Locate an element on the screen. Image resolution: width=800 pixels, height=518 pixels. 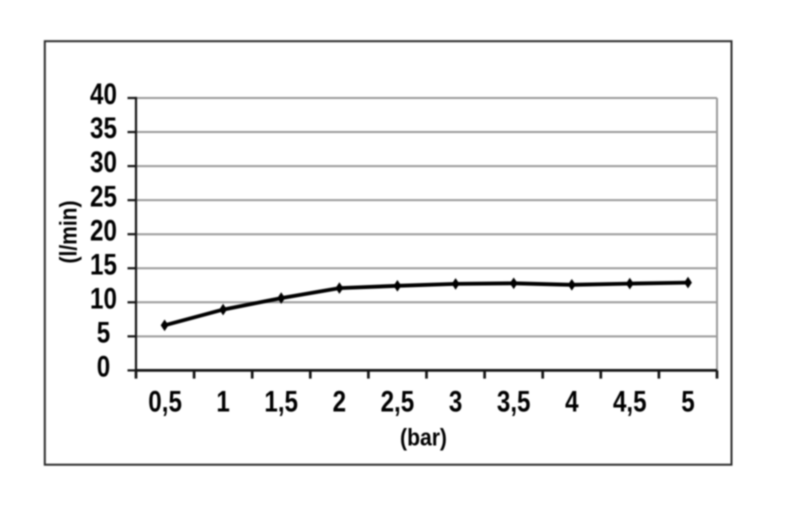
svg-text: (l/min) is located at coordinates (68, 232).